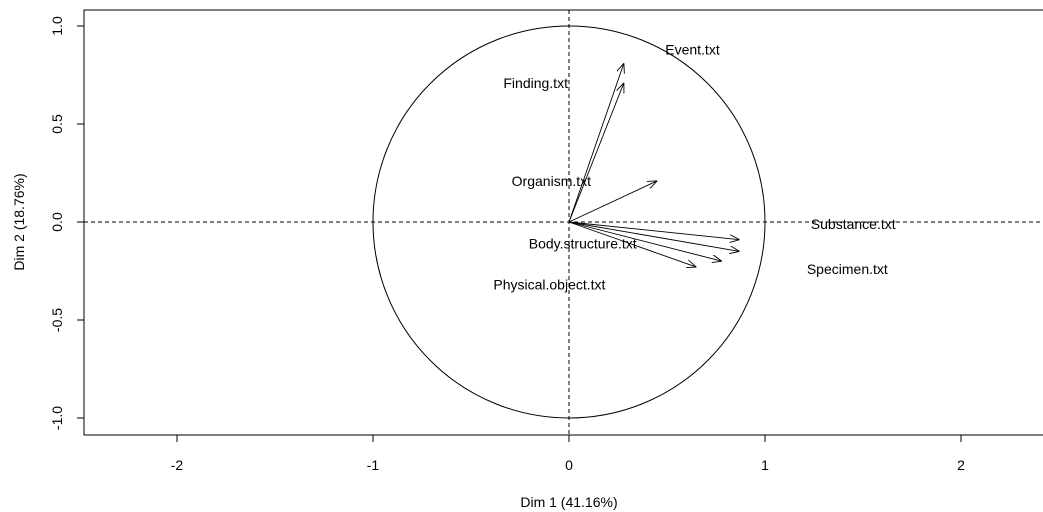 The width and height of the screenshot is (1043, 512). I want to click on y-axis-title: Dim 2 (18.76%), so click(19, 221).